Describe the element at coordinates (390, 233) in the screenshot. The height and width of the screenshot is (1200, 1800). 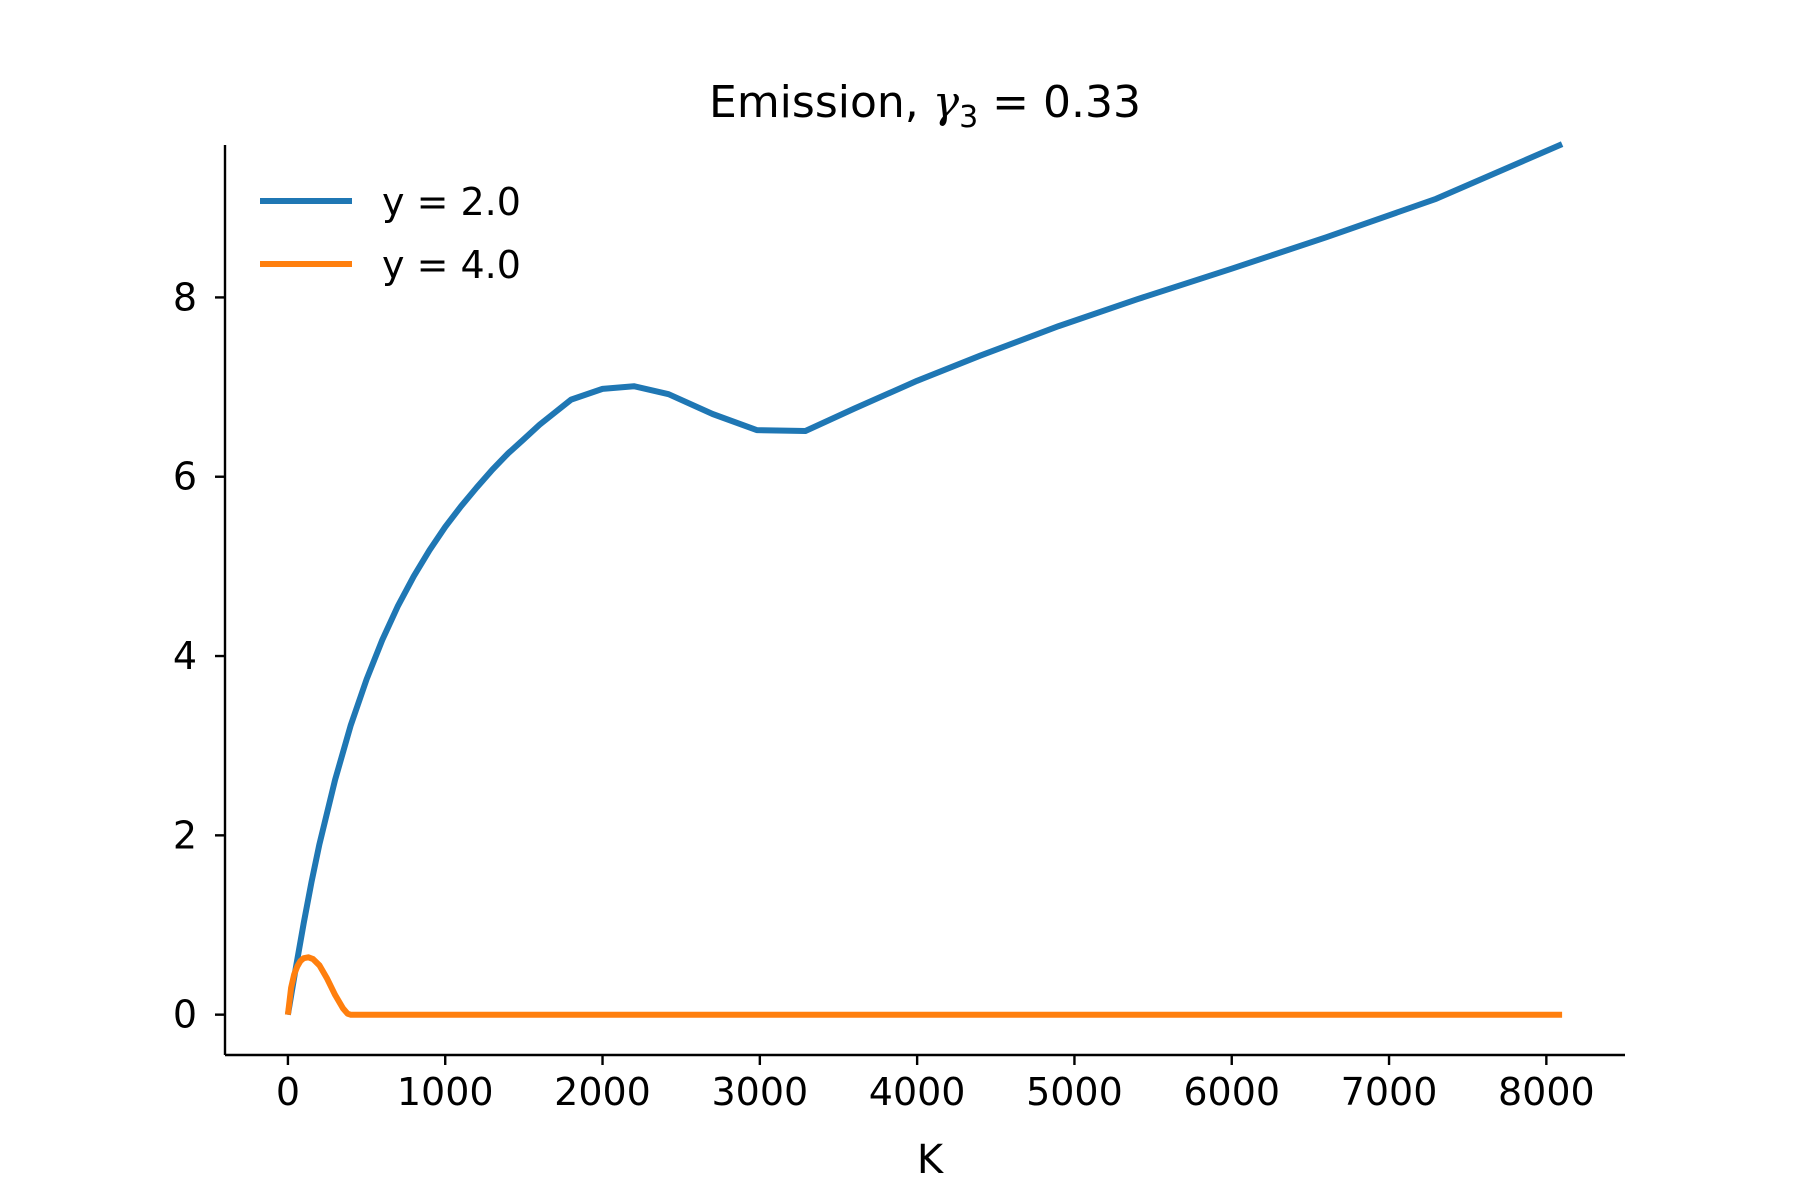
I see `legend: y = 2.0 y = 4.0` at that location.